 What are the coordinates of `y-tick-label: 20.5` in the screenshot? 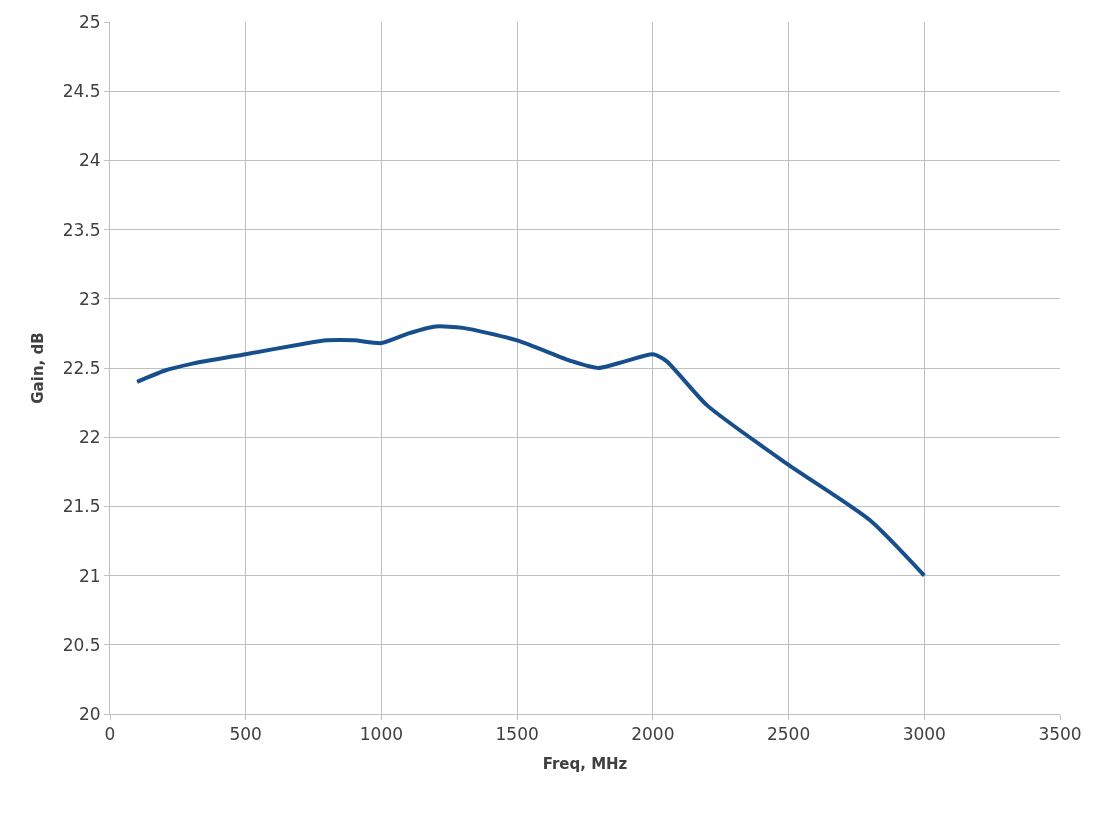 It's located at (81, 644).